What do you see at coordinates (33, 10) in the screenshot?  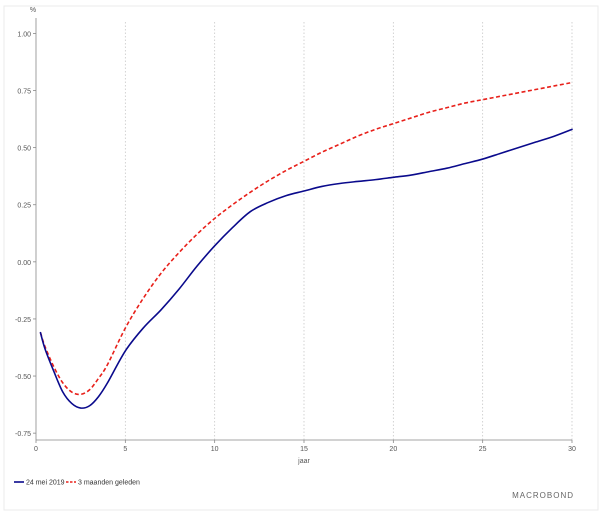 I see `y-axis-unit-label: %` at bounding box center [33, 10].